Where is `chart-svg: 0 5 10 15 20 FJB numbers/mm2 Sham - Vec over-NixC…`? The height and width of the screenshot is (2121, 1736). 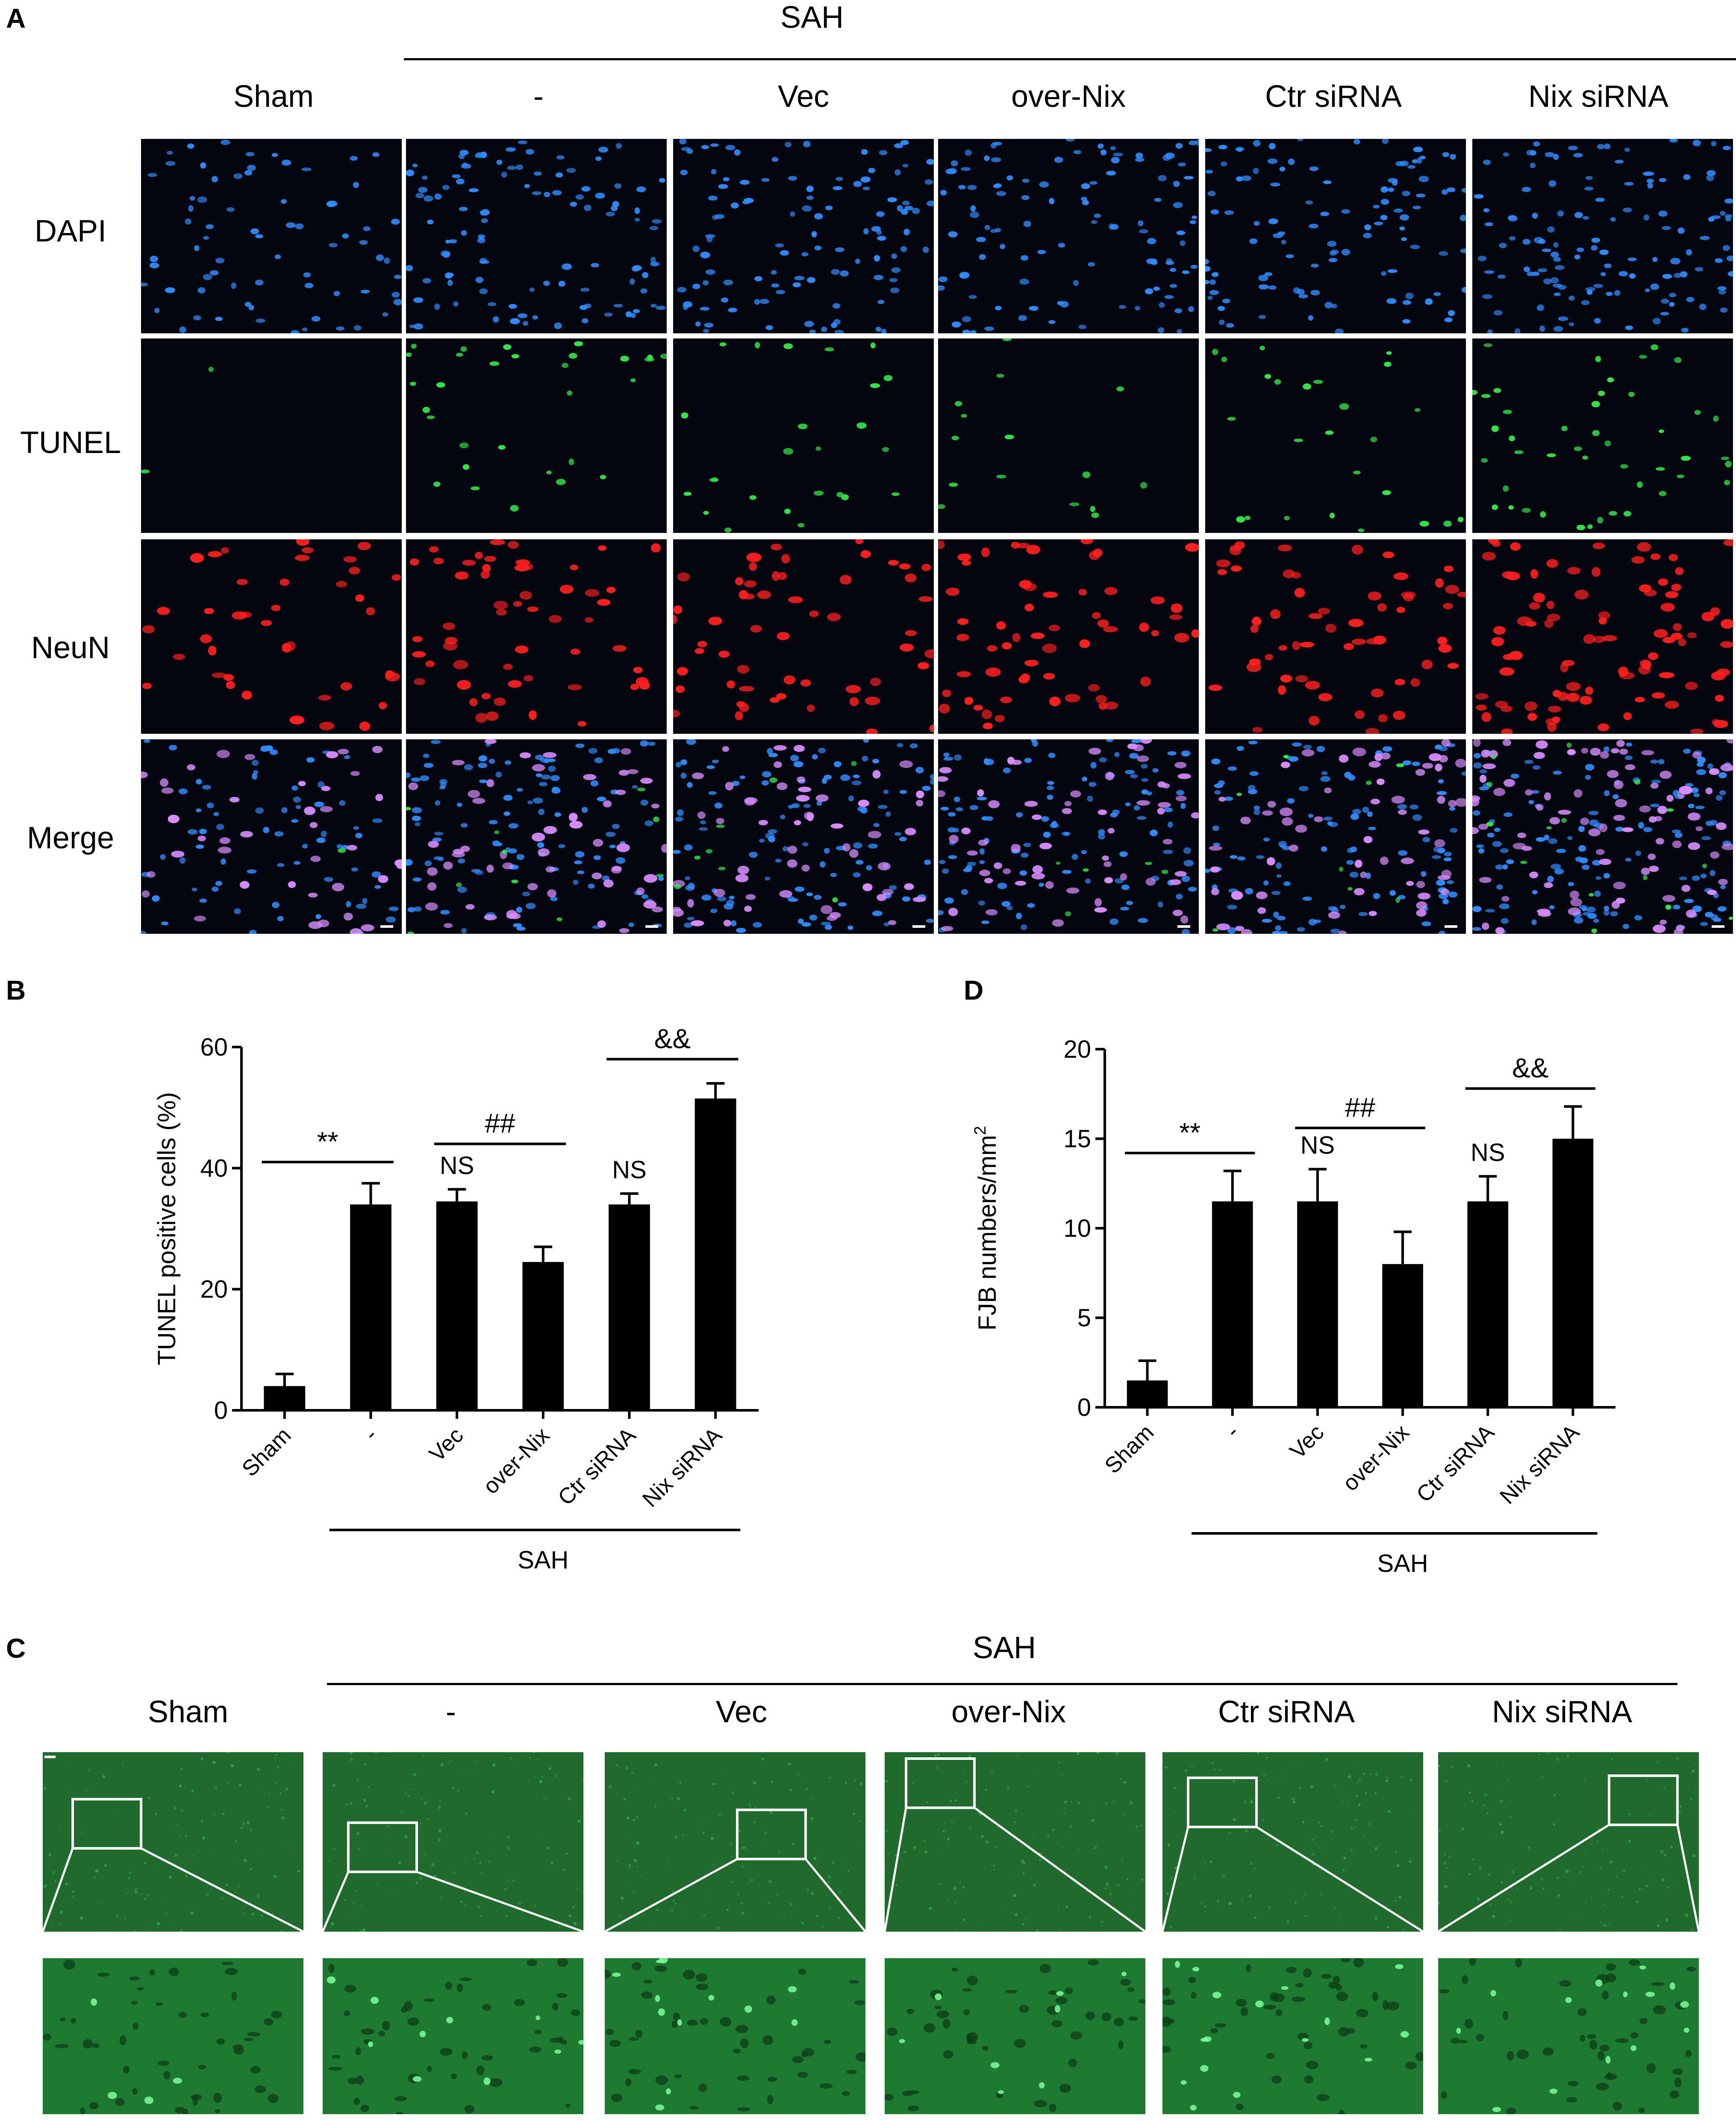 chart-svg: 0 5 10 15 20 FJB numbers/mm2 Sham - Vec over-NixC… is located at coordinates (1293, 1306).